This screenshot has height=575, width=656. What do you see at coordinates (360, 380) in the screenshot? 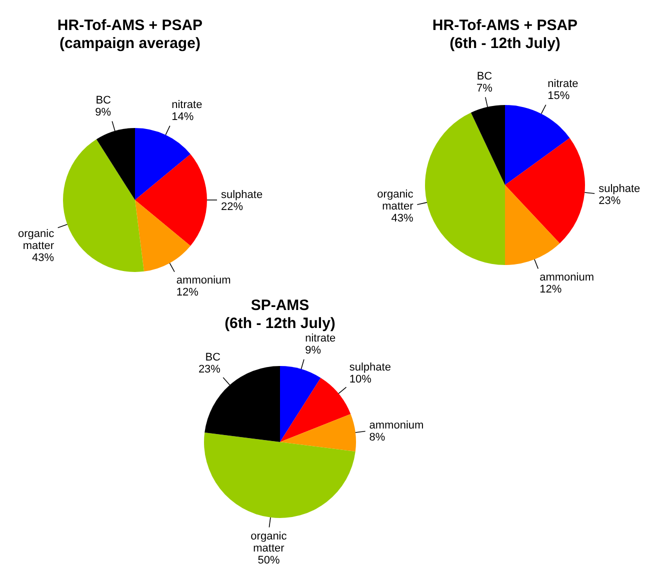
I see `data-label: 10%` at bounding box center [360, 380].